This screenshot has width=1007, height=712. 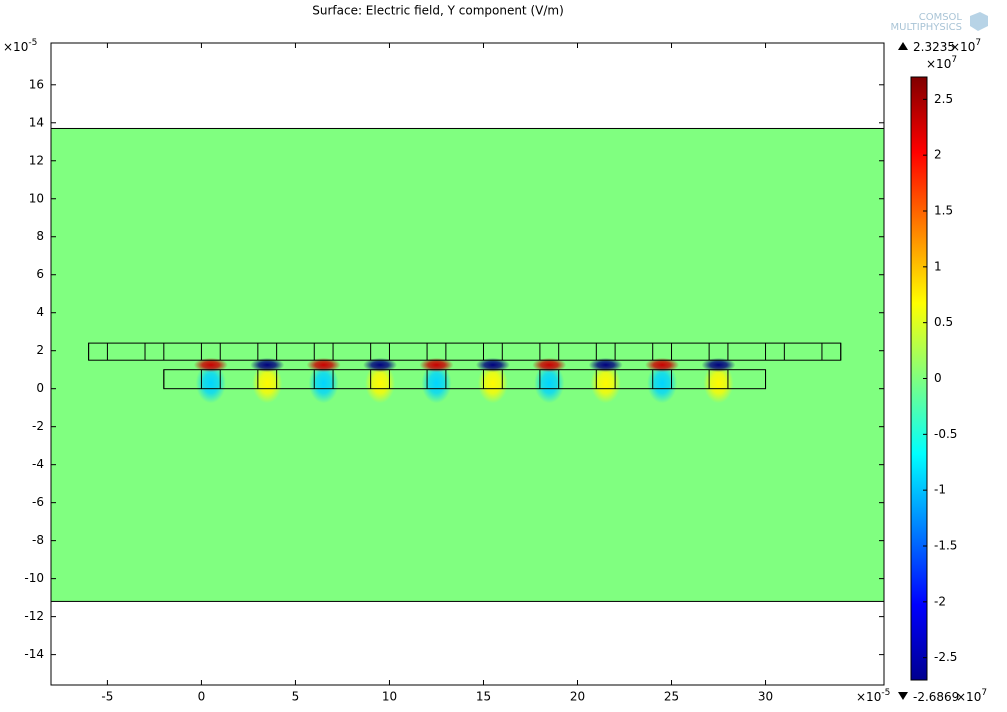 What do you see at coordinates (940, 601) in the screenshot?
I see `colorbar-tick-label: -2` at bounding box center [940, 601].